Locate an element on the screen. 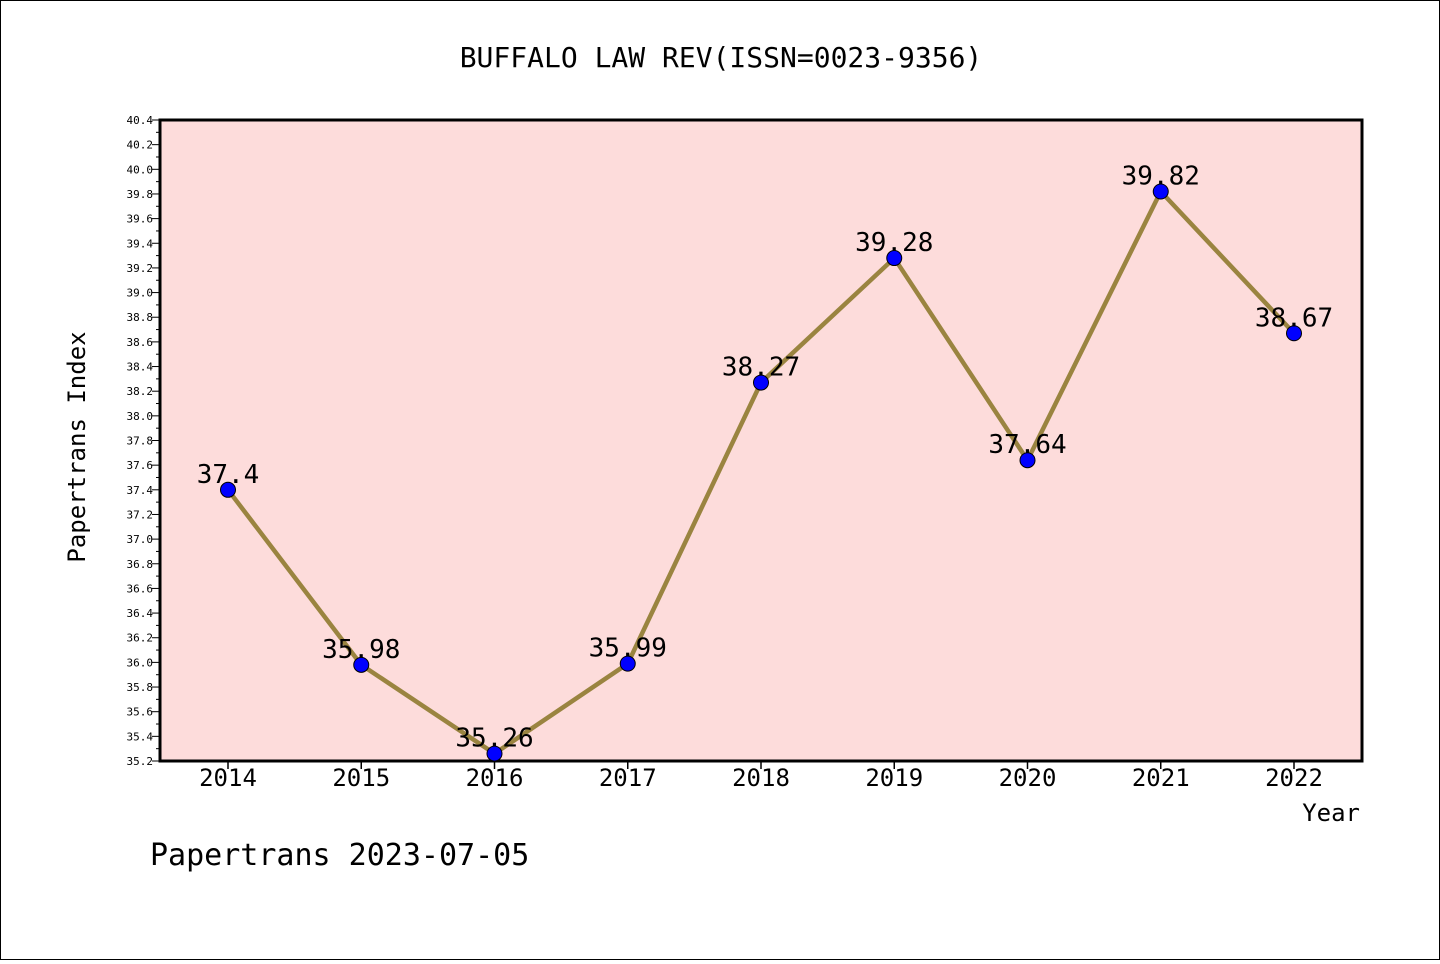  data-label: 35.99 is located at coordinates (628, 649).